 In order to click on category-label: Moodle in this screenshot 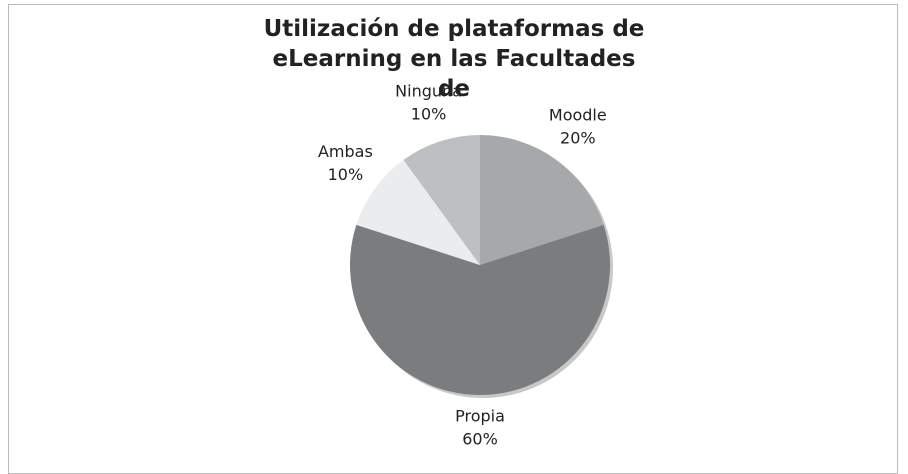, I will do `click(578, 114)`.